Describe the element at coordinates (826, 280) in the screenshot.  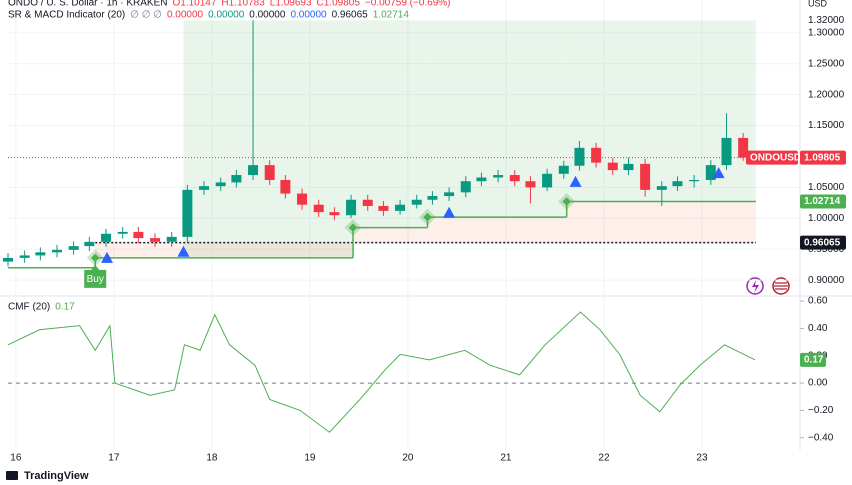
I see `y-tick-label: 0.90000` at that location.